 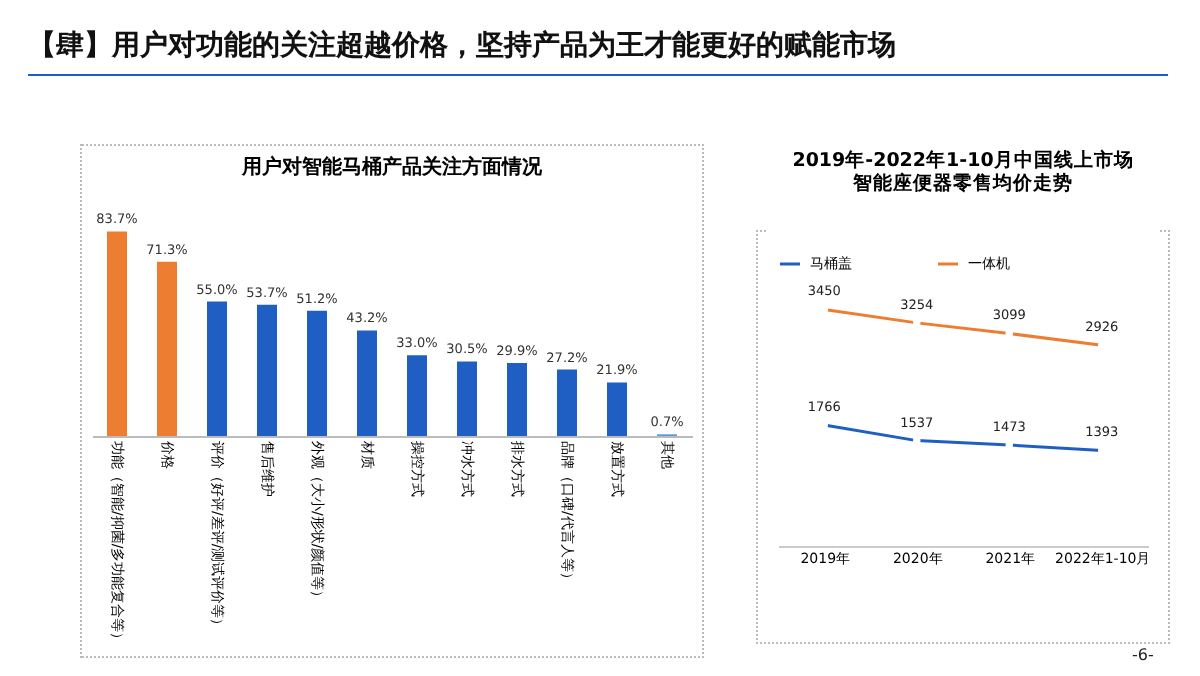 What do you see at coordinates (962, 183) in the screenshot?
I see `chart-subtitle: 智能座便器零售均价走势` at bounding box center [962, 183].